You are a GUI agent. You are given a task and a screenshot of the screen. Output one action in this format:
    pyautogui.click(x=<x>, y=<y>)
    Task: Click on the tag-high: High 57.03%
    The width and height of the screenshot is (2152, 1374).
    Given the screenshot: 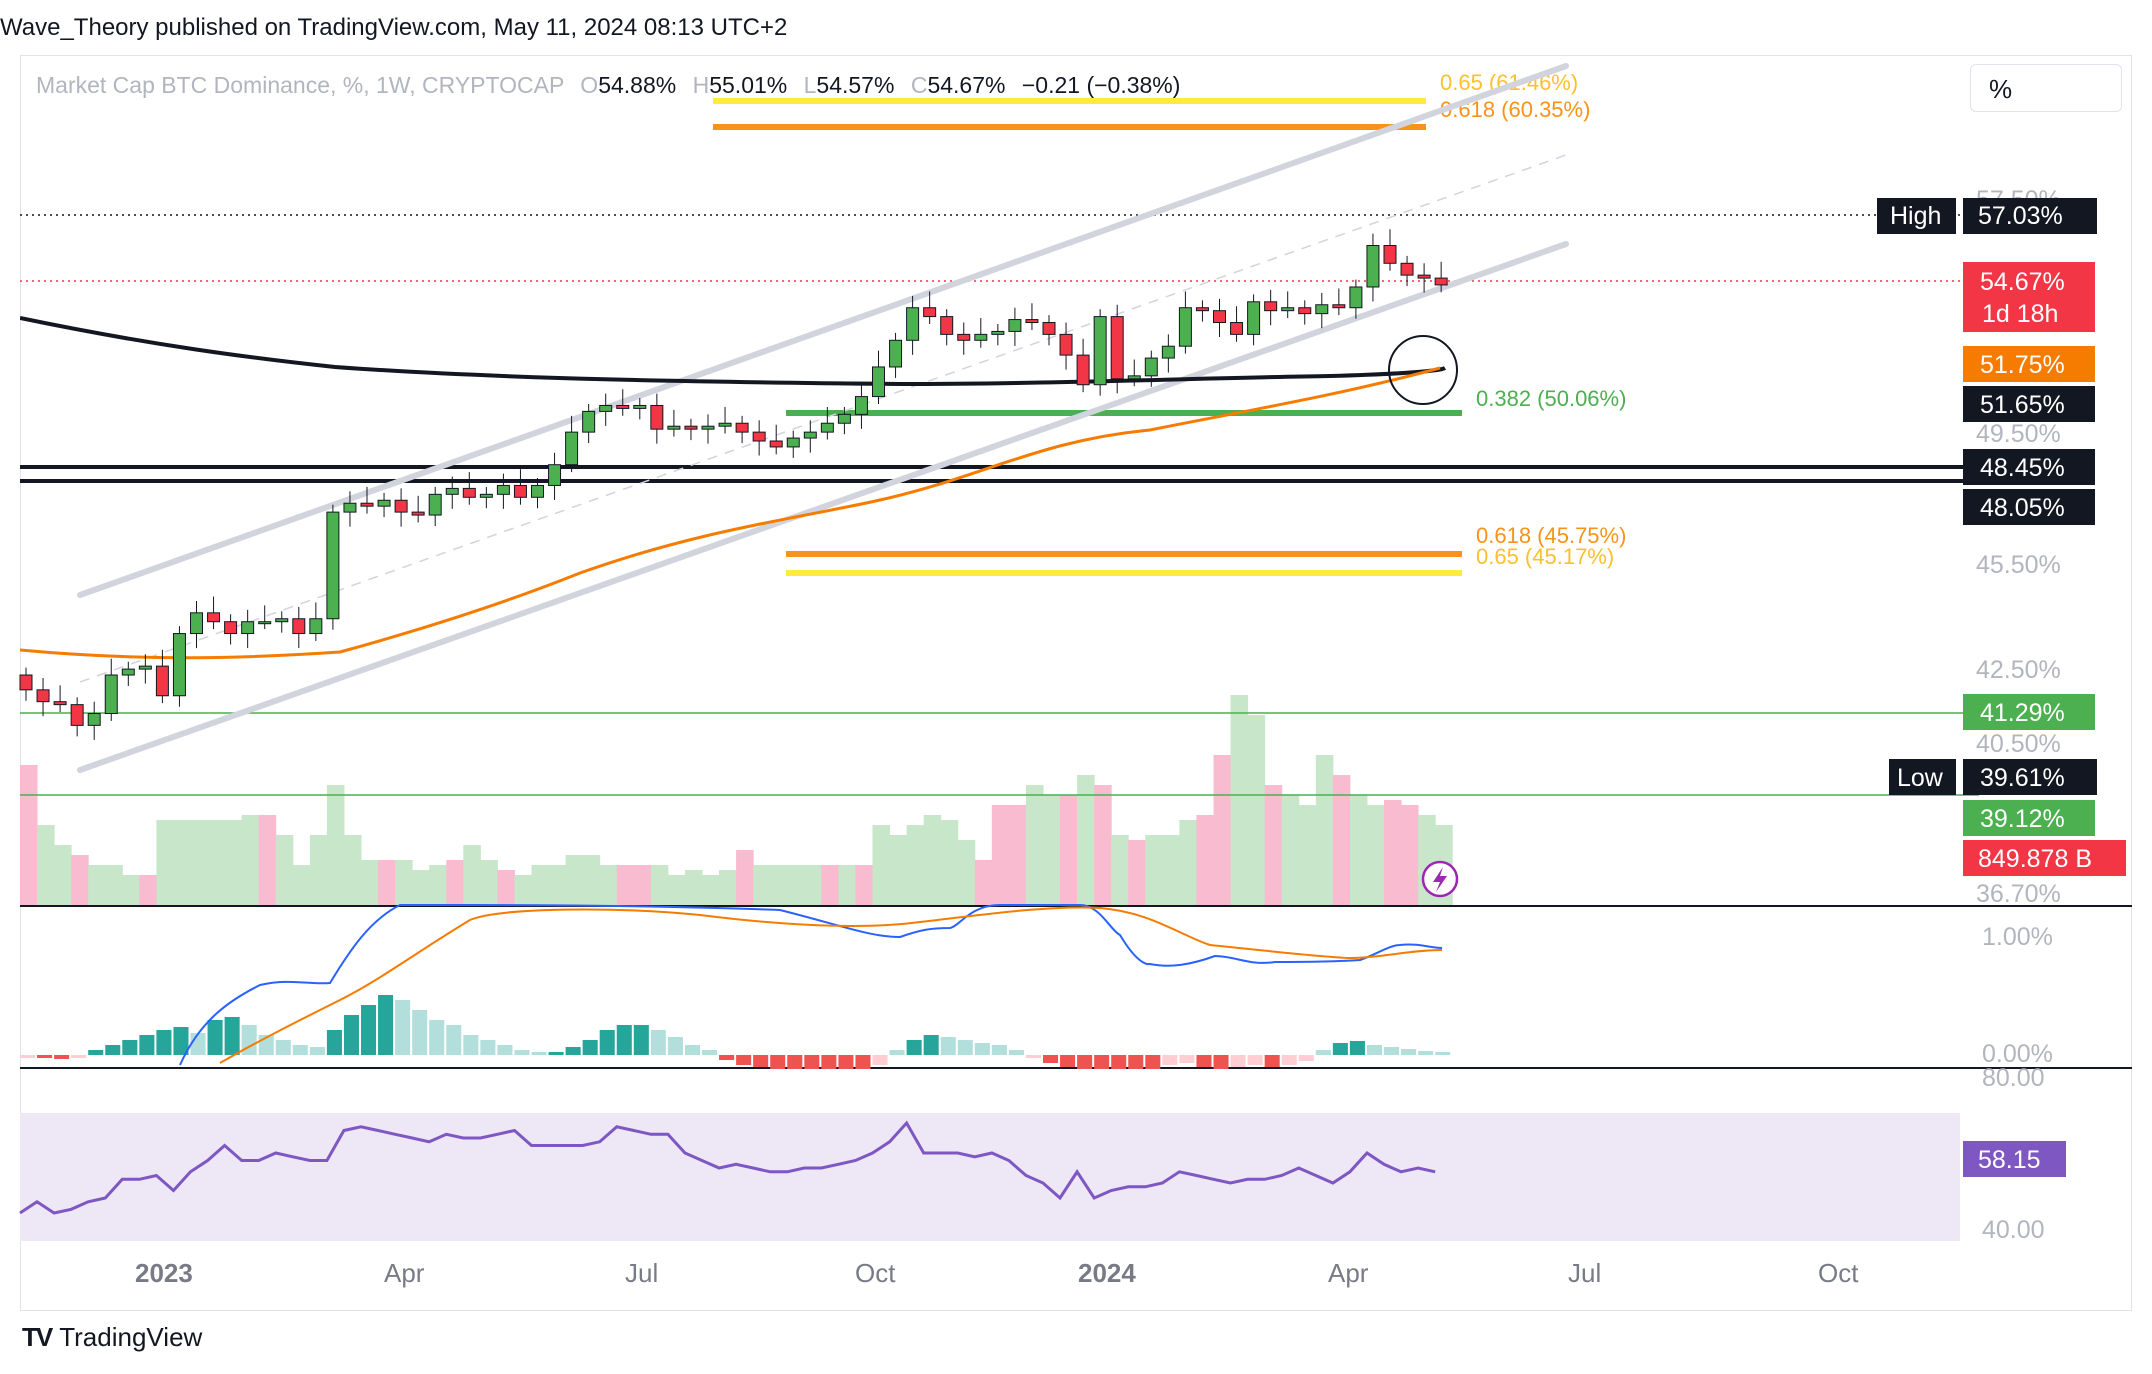 What is the action you would take?
    pyautogui.click(x=1987, y=216)
    